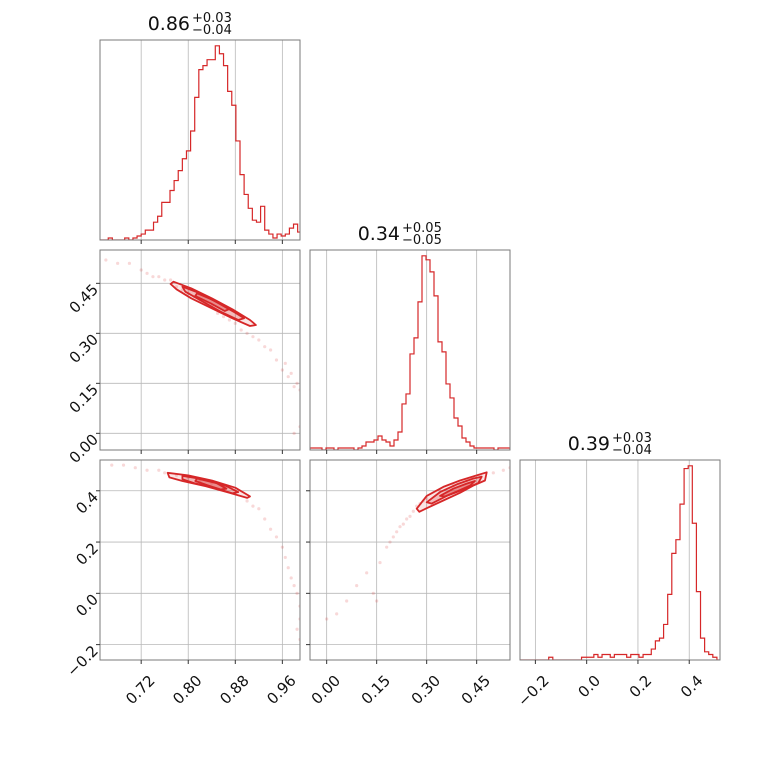  Describe the element at coordinates (376, 690) in the screenshot. I see `x-tick-label: 0.15` at that location.